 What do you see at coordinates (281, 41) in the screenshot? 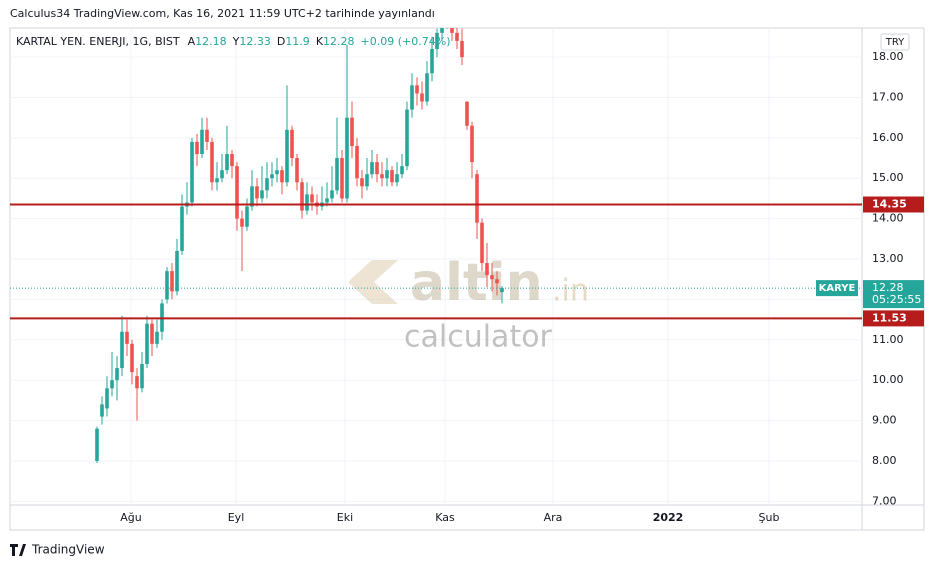
I see `legend-key: D` at bounding box center [281, 41].